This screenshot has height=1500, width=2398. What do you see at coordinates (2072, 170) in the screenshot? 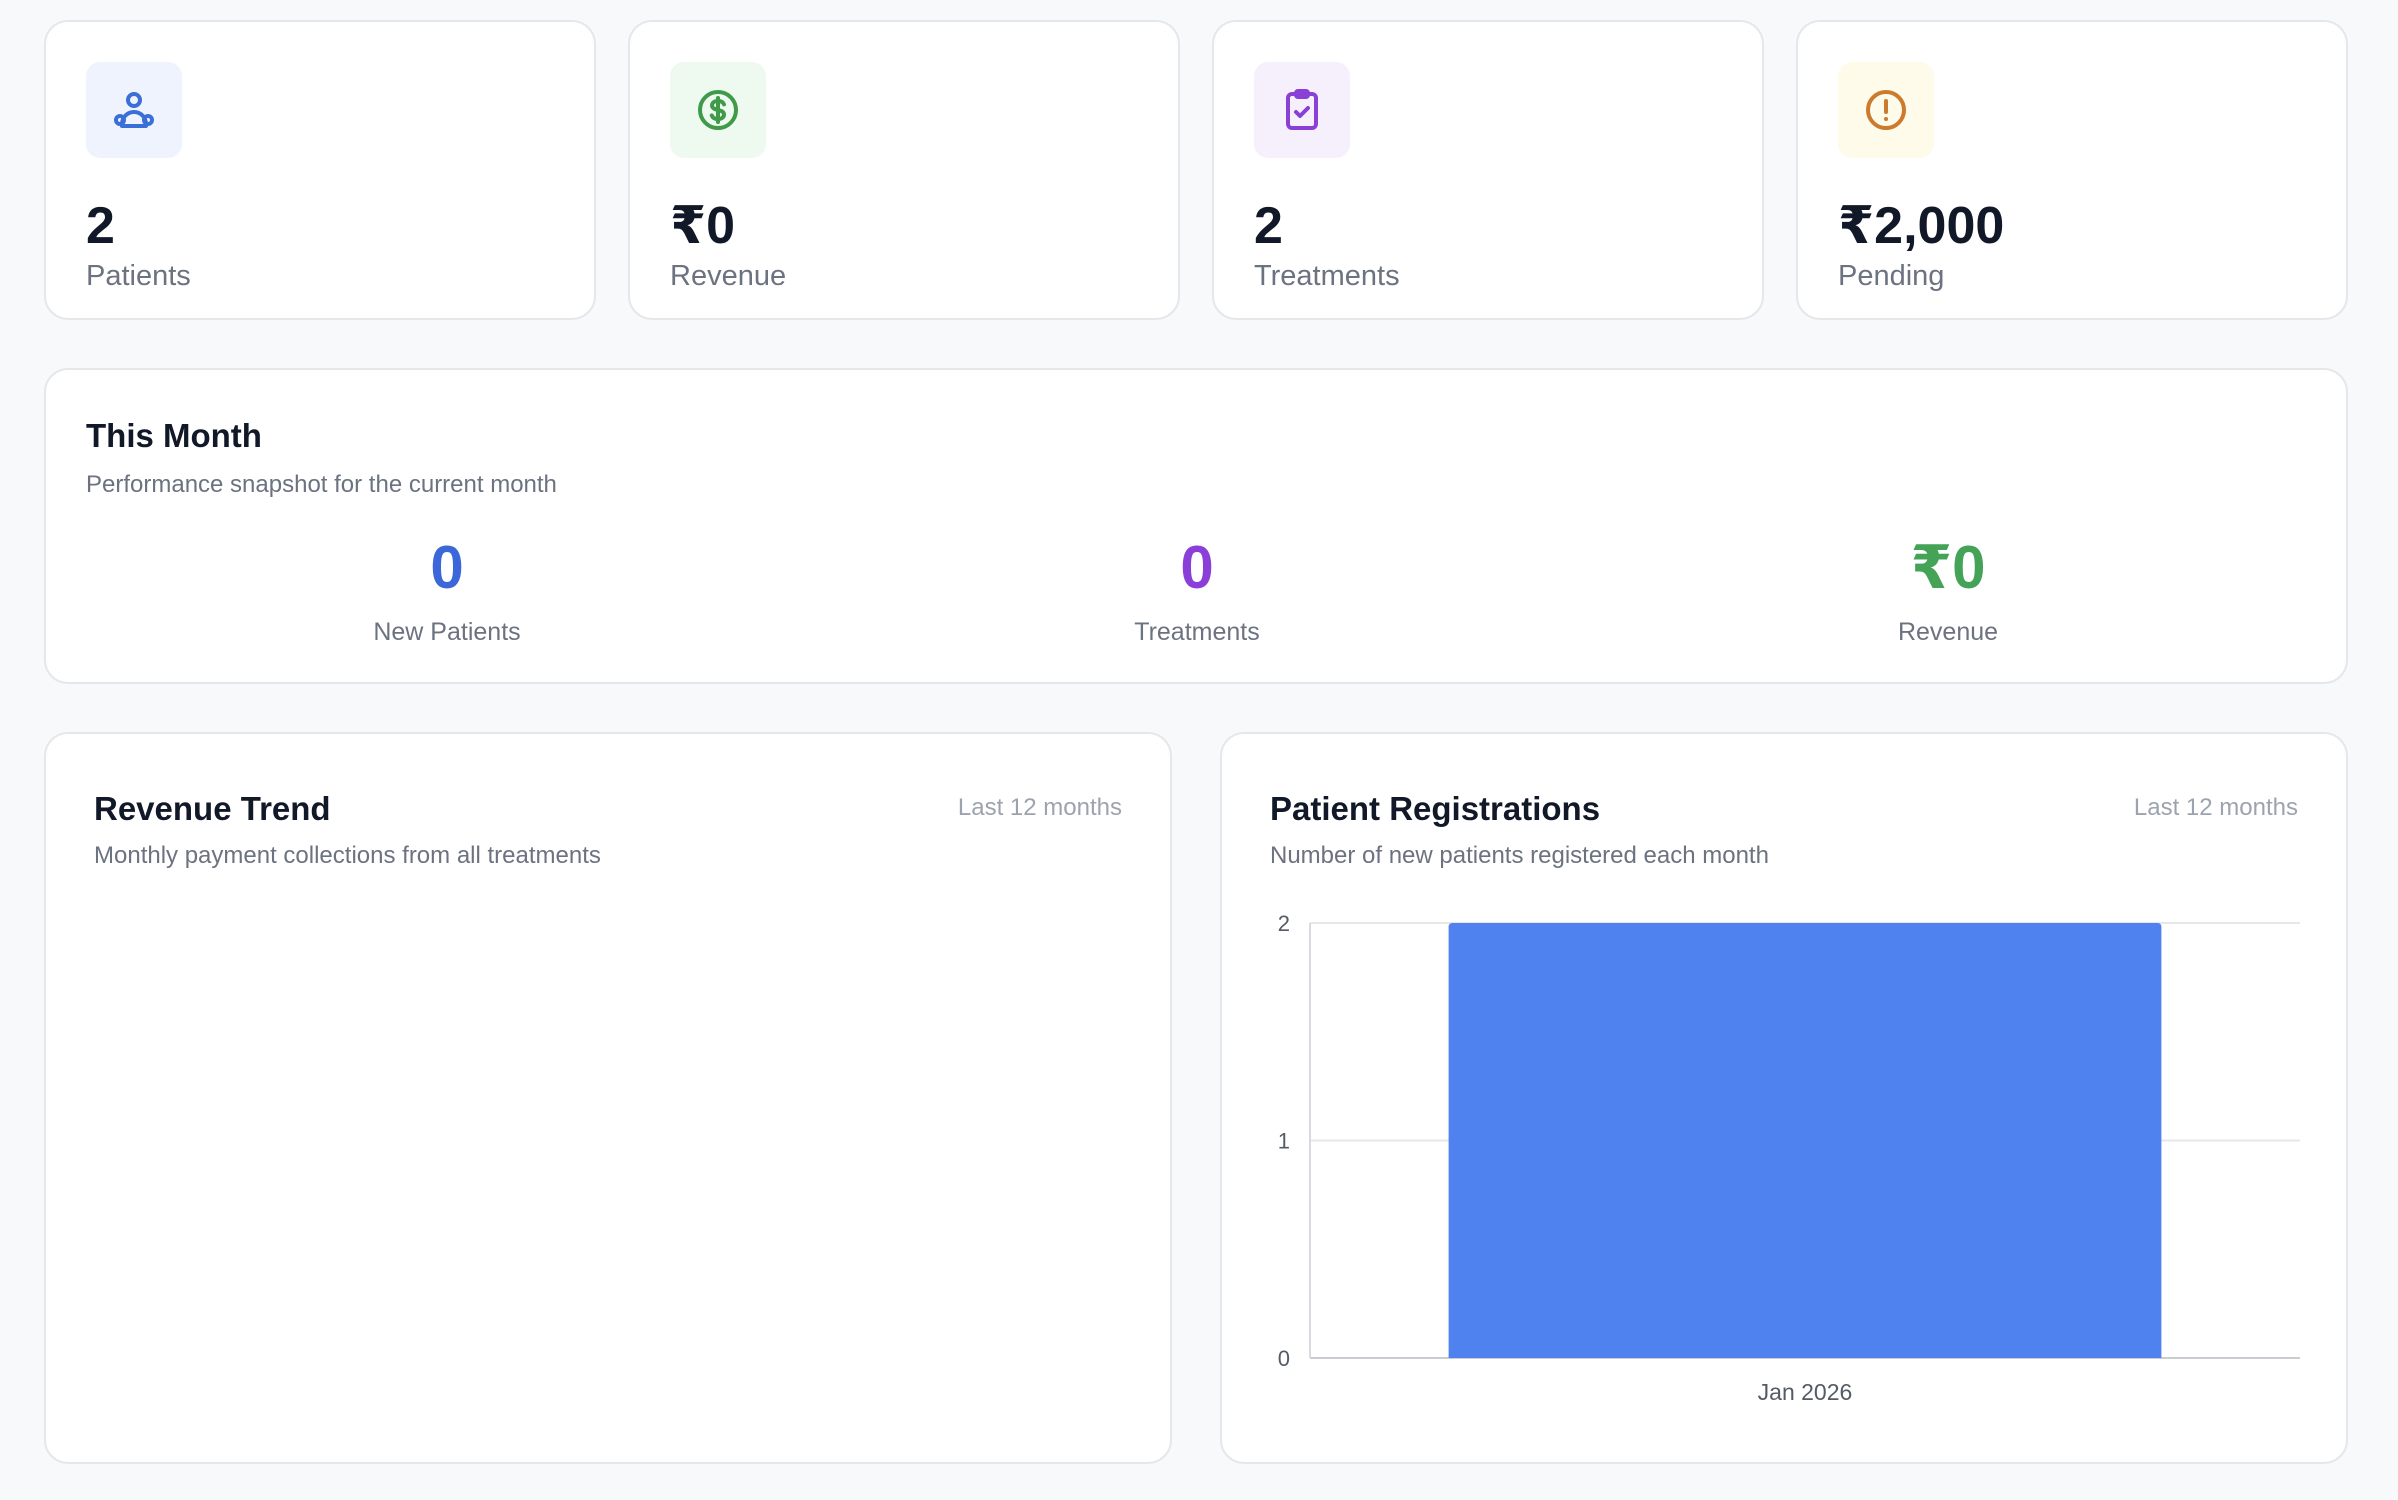
I see `stat-card-pending: ₹2,000 Pending` at bounding box center [2072, 170].